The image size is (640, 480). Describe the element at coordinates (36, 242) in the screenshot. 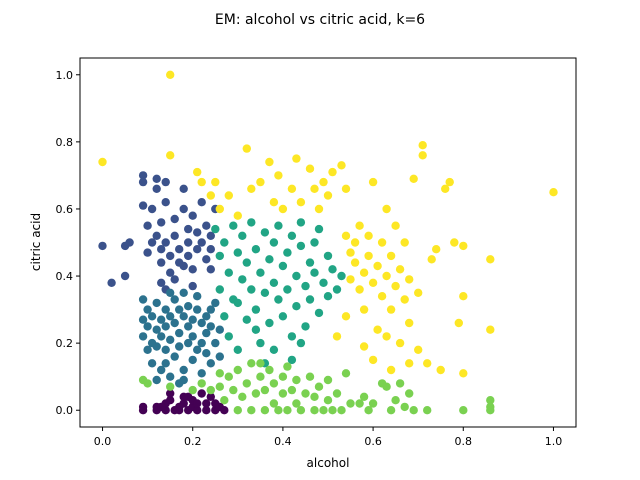

I see `y-axis-label: citric acid` at that location.